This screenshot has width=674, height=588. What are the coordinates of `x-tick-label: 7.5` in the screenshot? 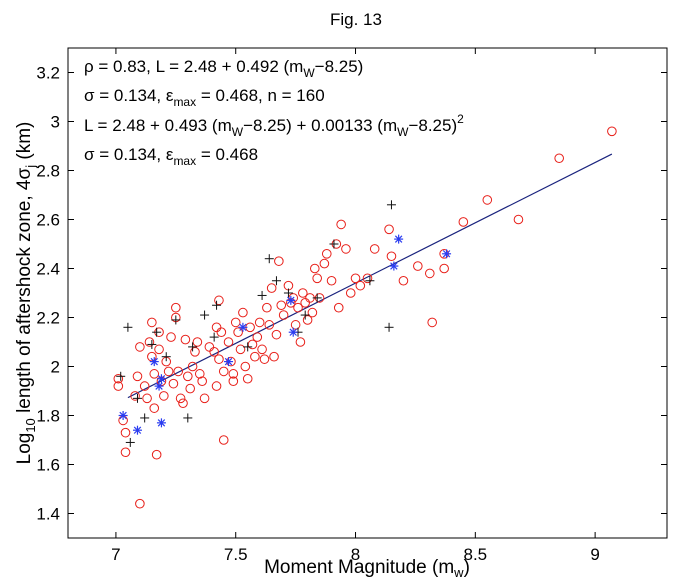 It's located at (236, 554).